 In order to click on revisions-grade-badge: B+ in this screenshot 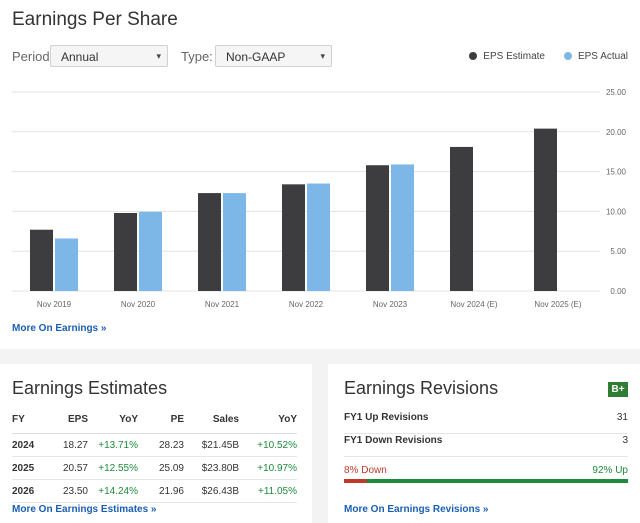, I will do `click(618, 389)`.